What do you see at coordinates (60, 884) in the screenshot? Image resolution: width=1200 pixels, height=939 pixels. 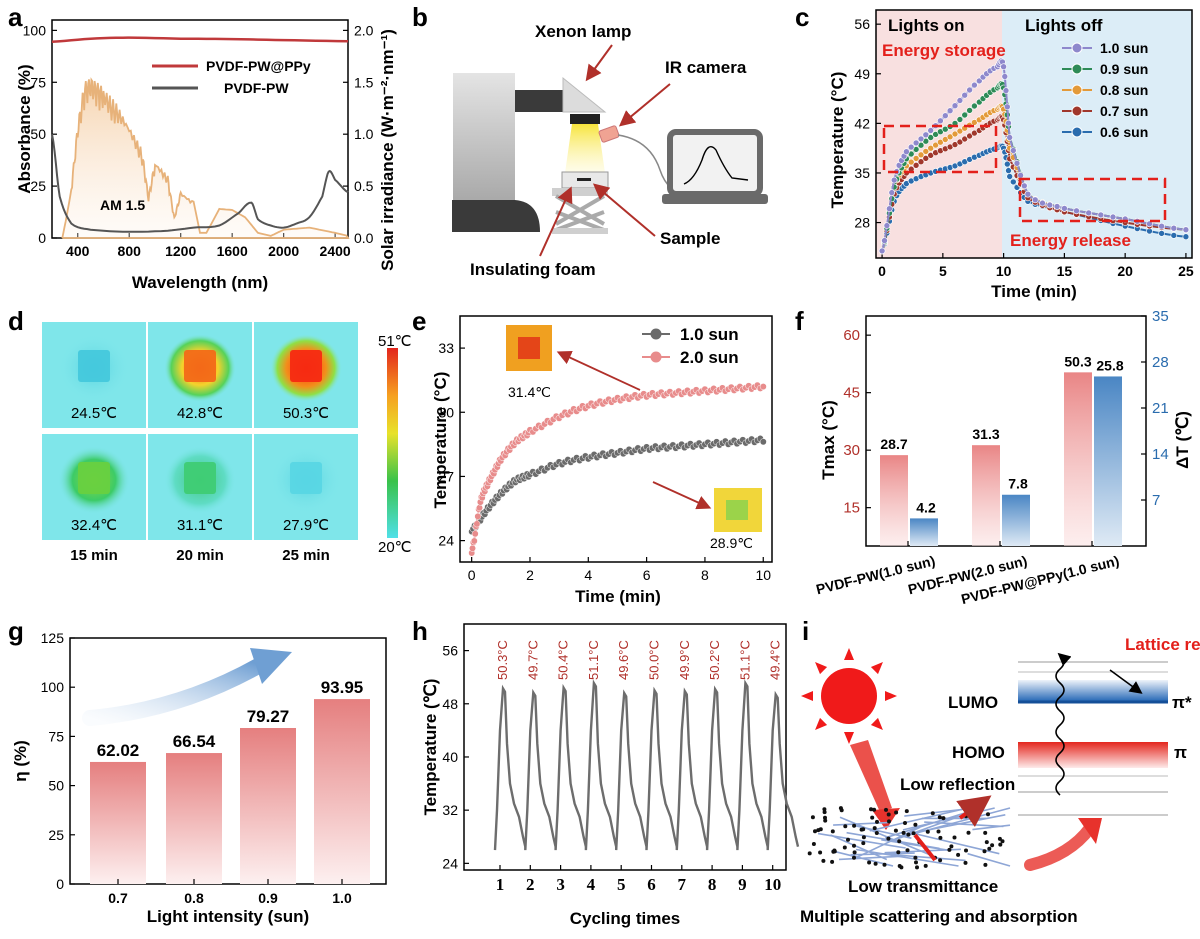 I see `g-y-tick-label: 0` at bounding box center [60, 884].